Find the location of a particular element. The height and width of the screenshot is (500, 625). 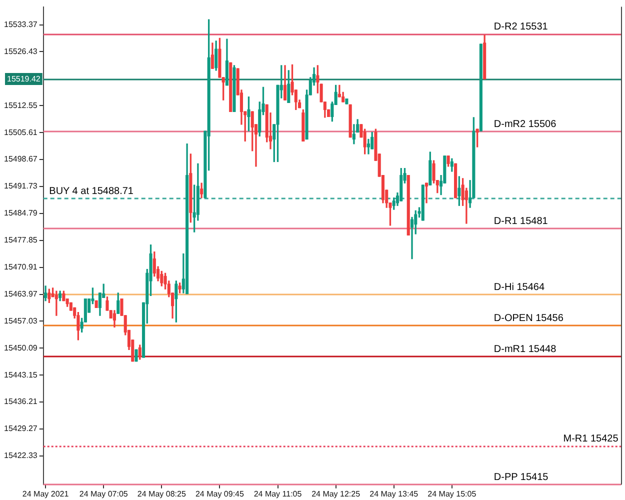

y-tick-label: 15443.15 is located at coordinates (21, 375).